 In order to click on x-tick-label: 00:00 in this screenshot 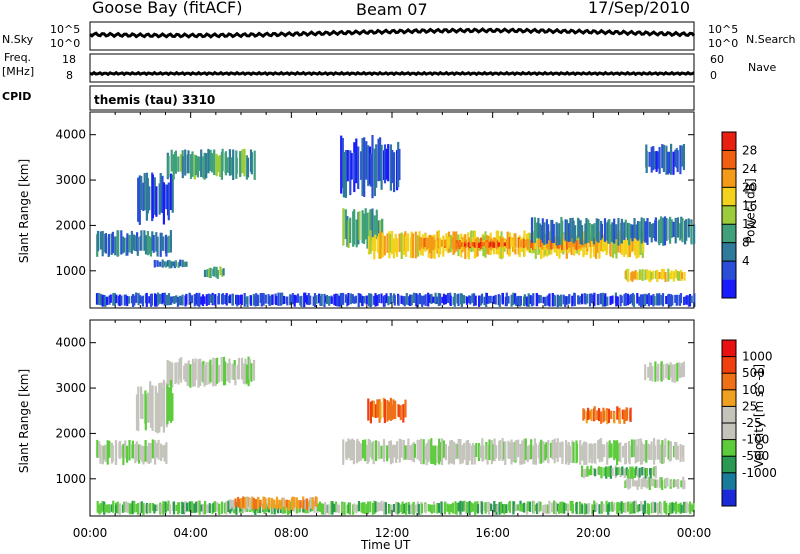, I will do `click(694, 533)`.